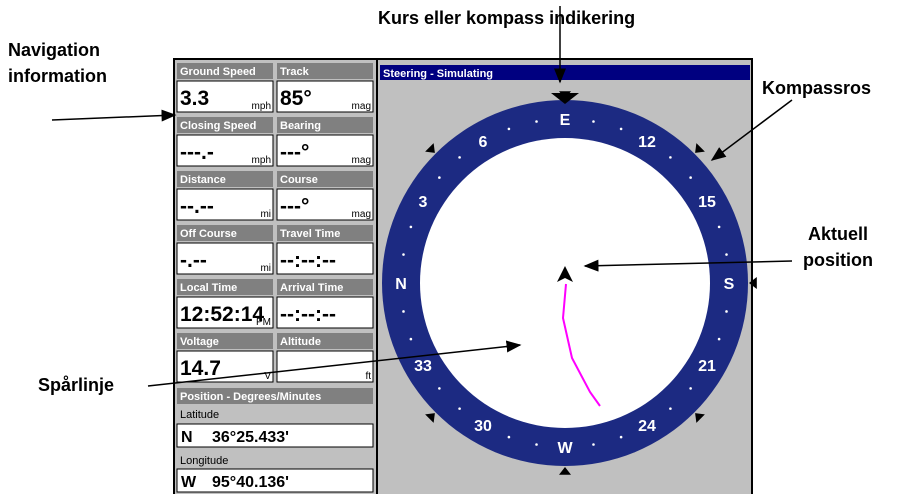  Describe the element at coordinates (187, 437) in the screenshot. I see `latitude-hemisphere: N` at that location.